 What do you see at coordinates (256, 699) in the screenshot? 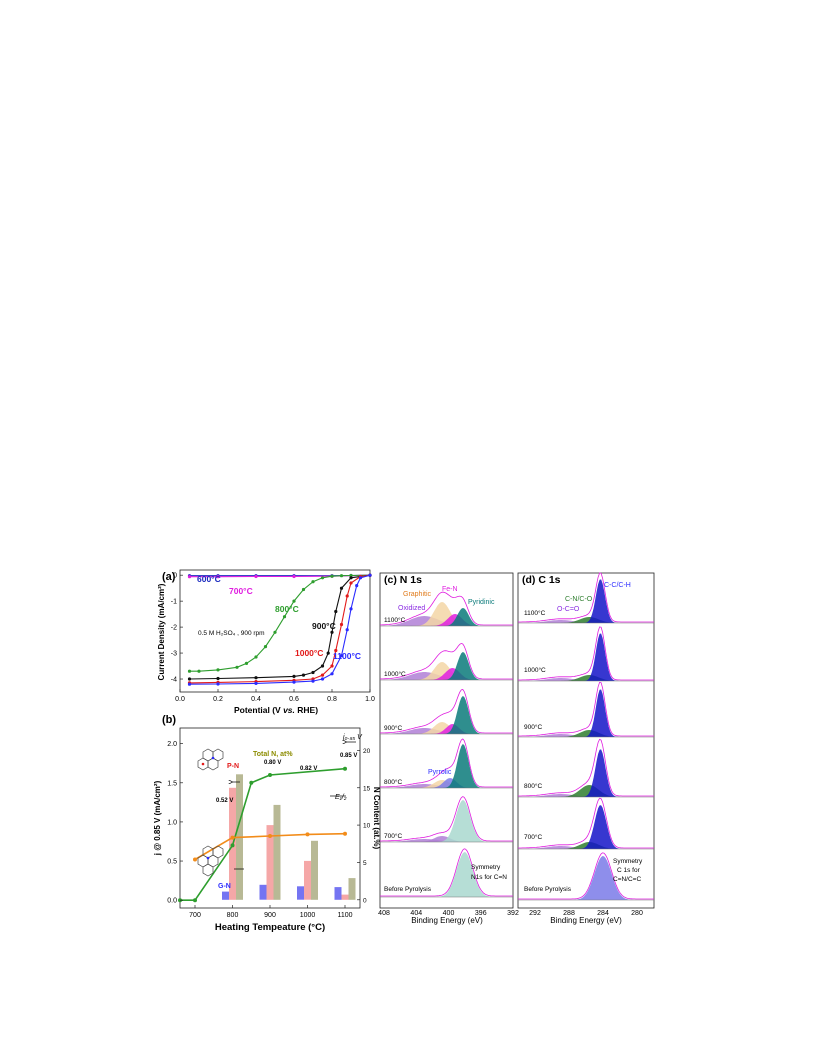
I see `x-tick-label: 0.4` at bounding box center [256, 699].